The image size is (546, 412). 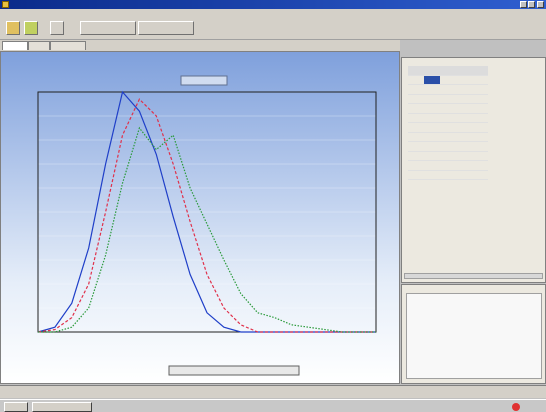 I want to click on chart-title-box, so click(x=204, y=80).